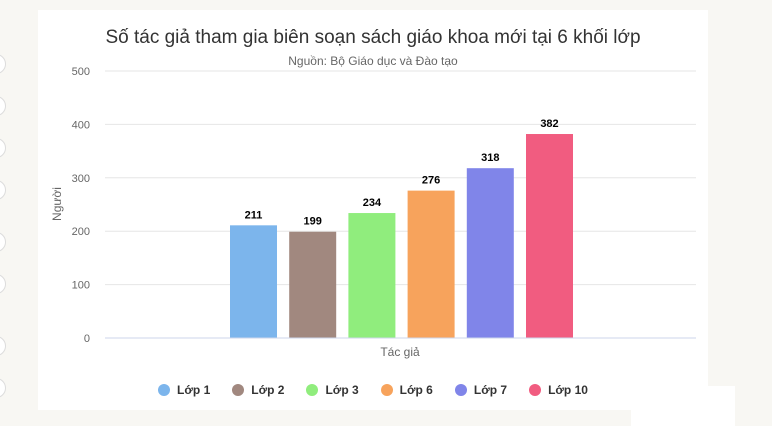 This screenshot has width=772, height=426. Describe the element at coordinates (373, 390) in the screenshot. I see `legend: Lớp 1 Lớp 2 Lớp 3 Lớp 6 Lớp 7 Lớp 10` at that location.